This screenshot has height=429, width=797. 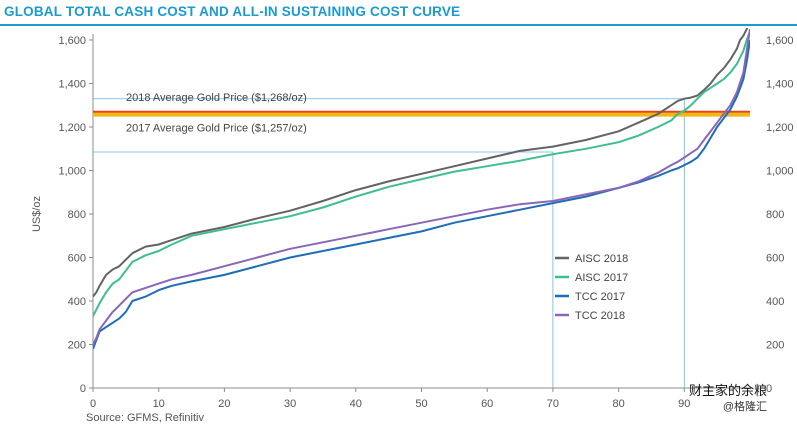 I want to click on y-tick-label: 1,600, so click(x=72, y=41).